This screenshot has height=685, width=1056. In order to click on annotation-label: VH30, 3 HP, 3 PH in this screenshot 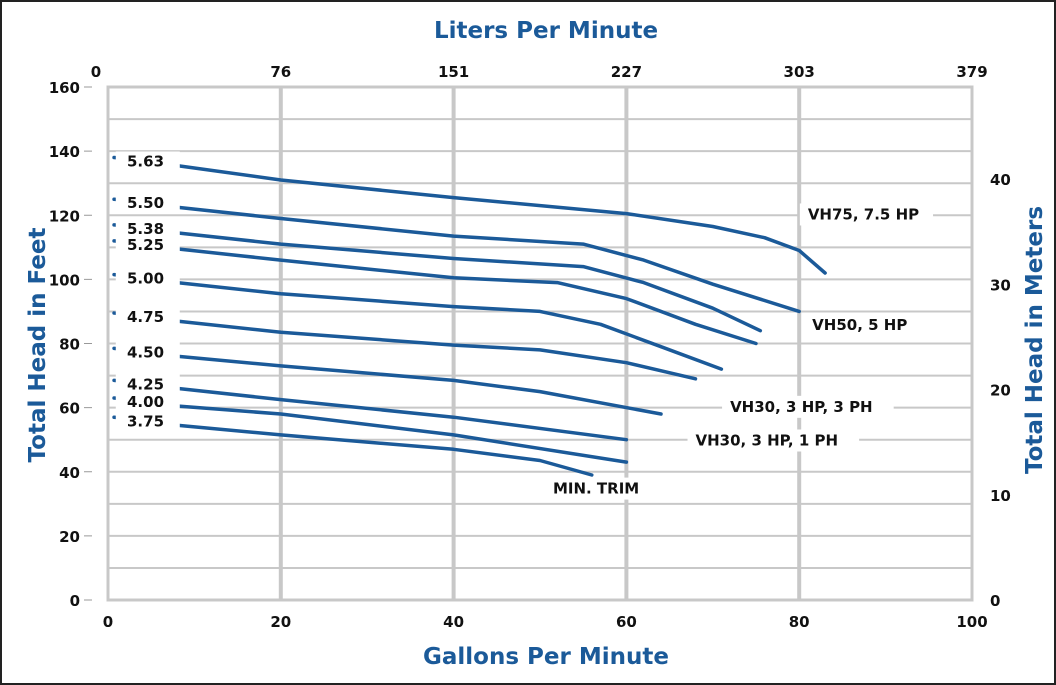, I will do `click(801, 407)`.